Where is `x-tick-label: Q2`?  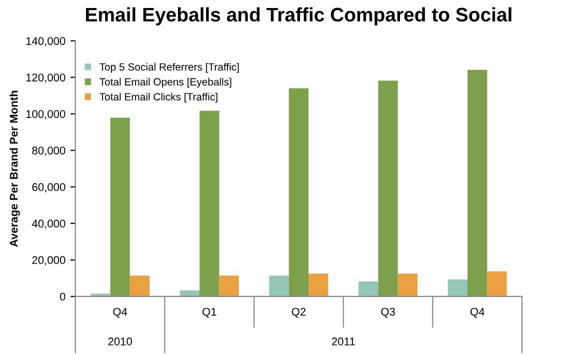
x-tick-label: Q2 is located at coordinates (299, 313).